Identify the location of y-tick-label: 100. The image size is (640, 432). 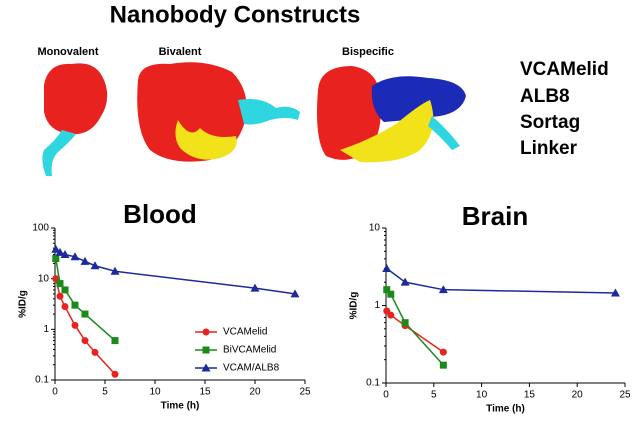
(40, 228).